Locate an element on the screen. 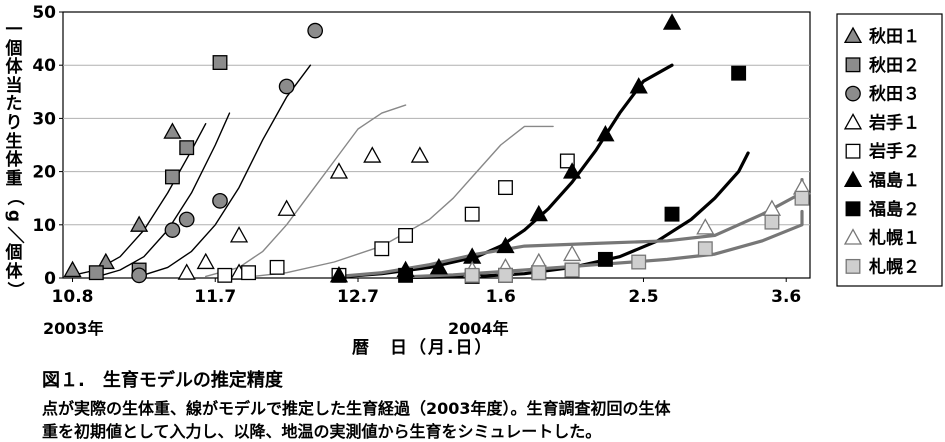 Image resolution: width=945 pixels, height=442 pixels. figure-caption-line2: 重を初期値として入力し、以降、地温の実測値から生育をシミュレートした。 is located at coordinates (322, 431).